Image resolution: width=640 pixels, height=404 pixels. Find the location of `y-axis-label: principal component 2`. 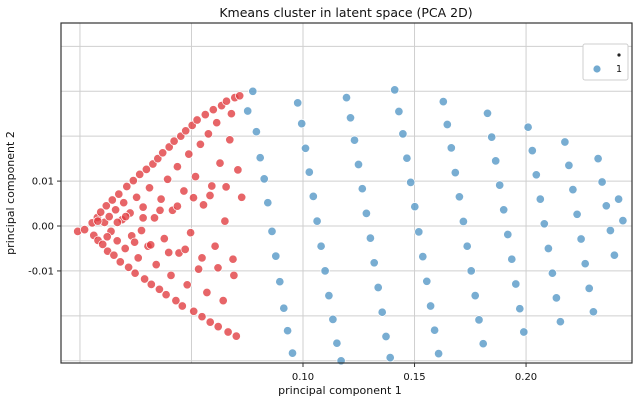

y-axis-label: principal component 2 is located at coordinates (10, 193).